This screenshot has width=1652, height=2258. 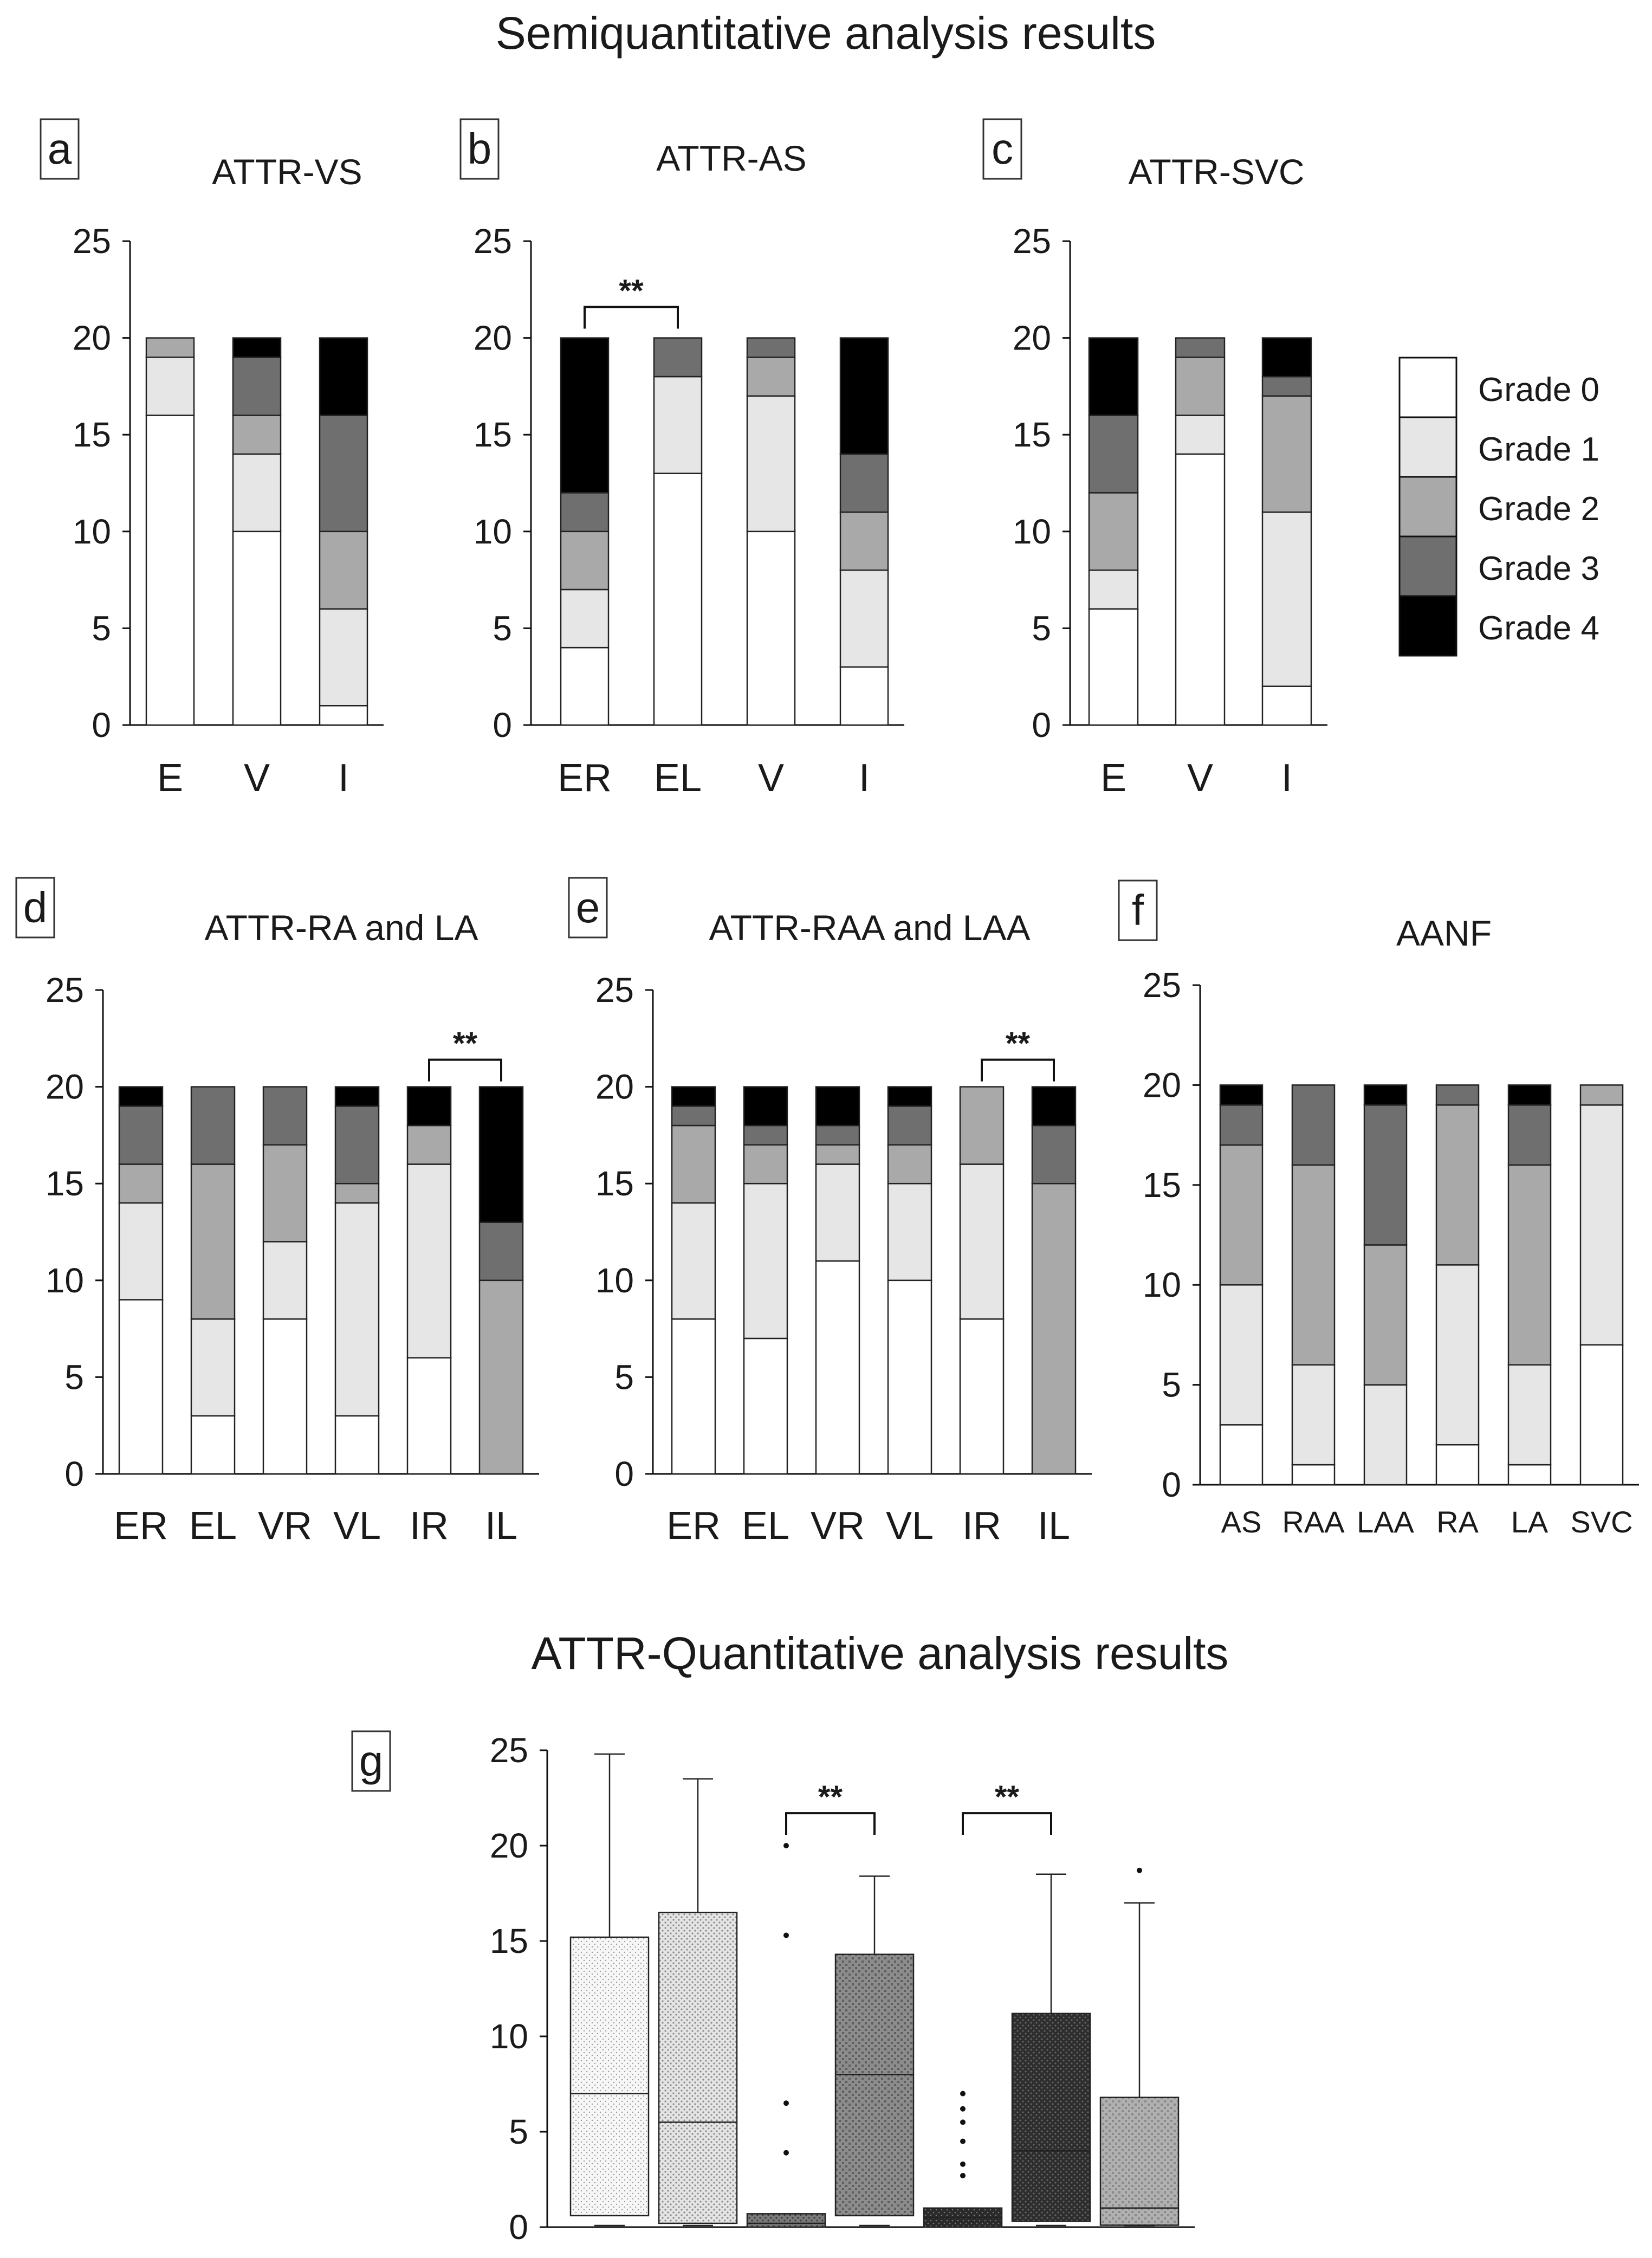 I want to click on panel-title: ATTR-RAA and LAA, so click(x=869, y=928).